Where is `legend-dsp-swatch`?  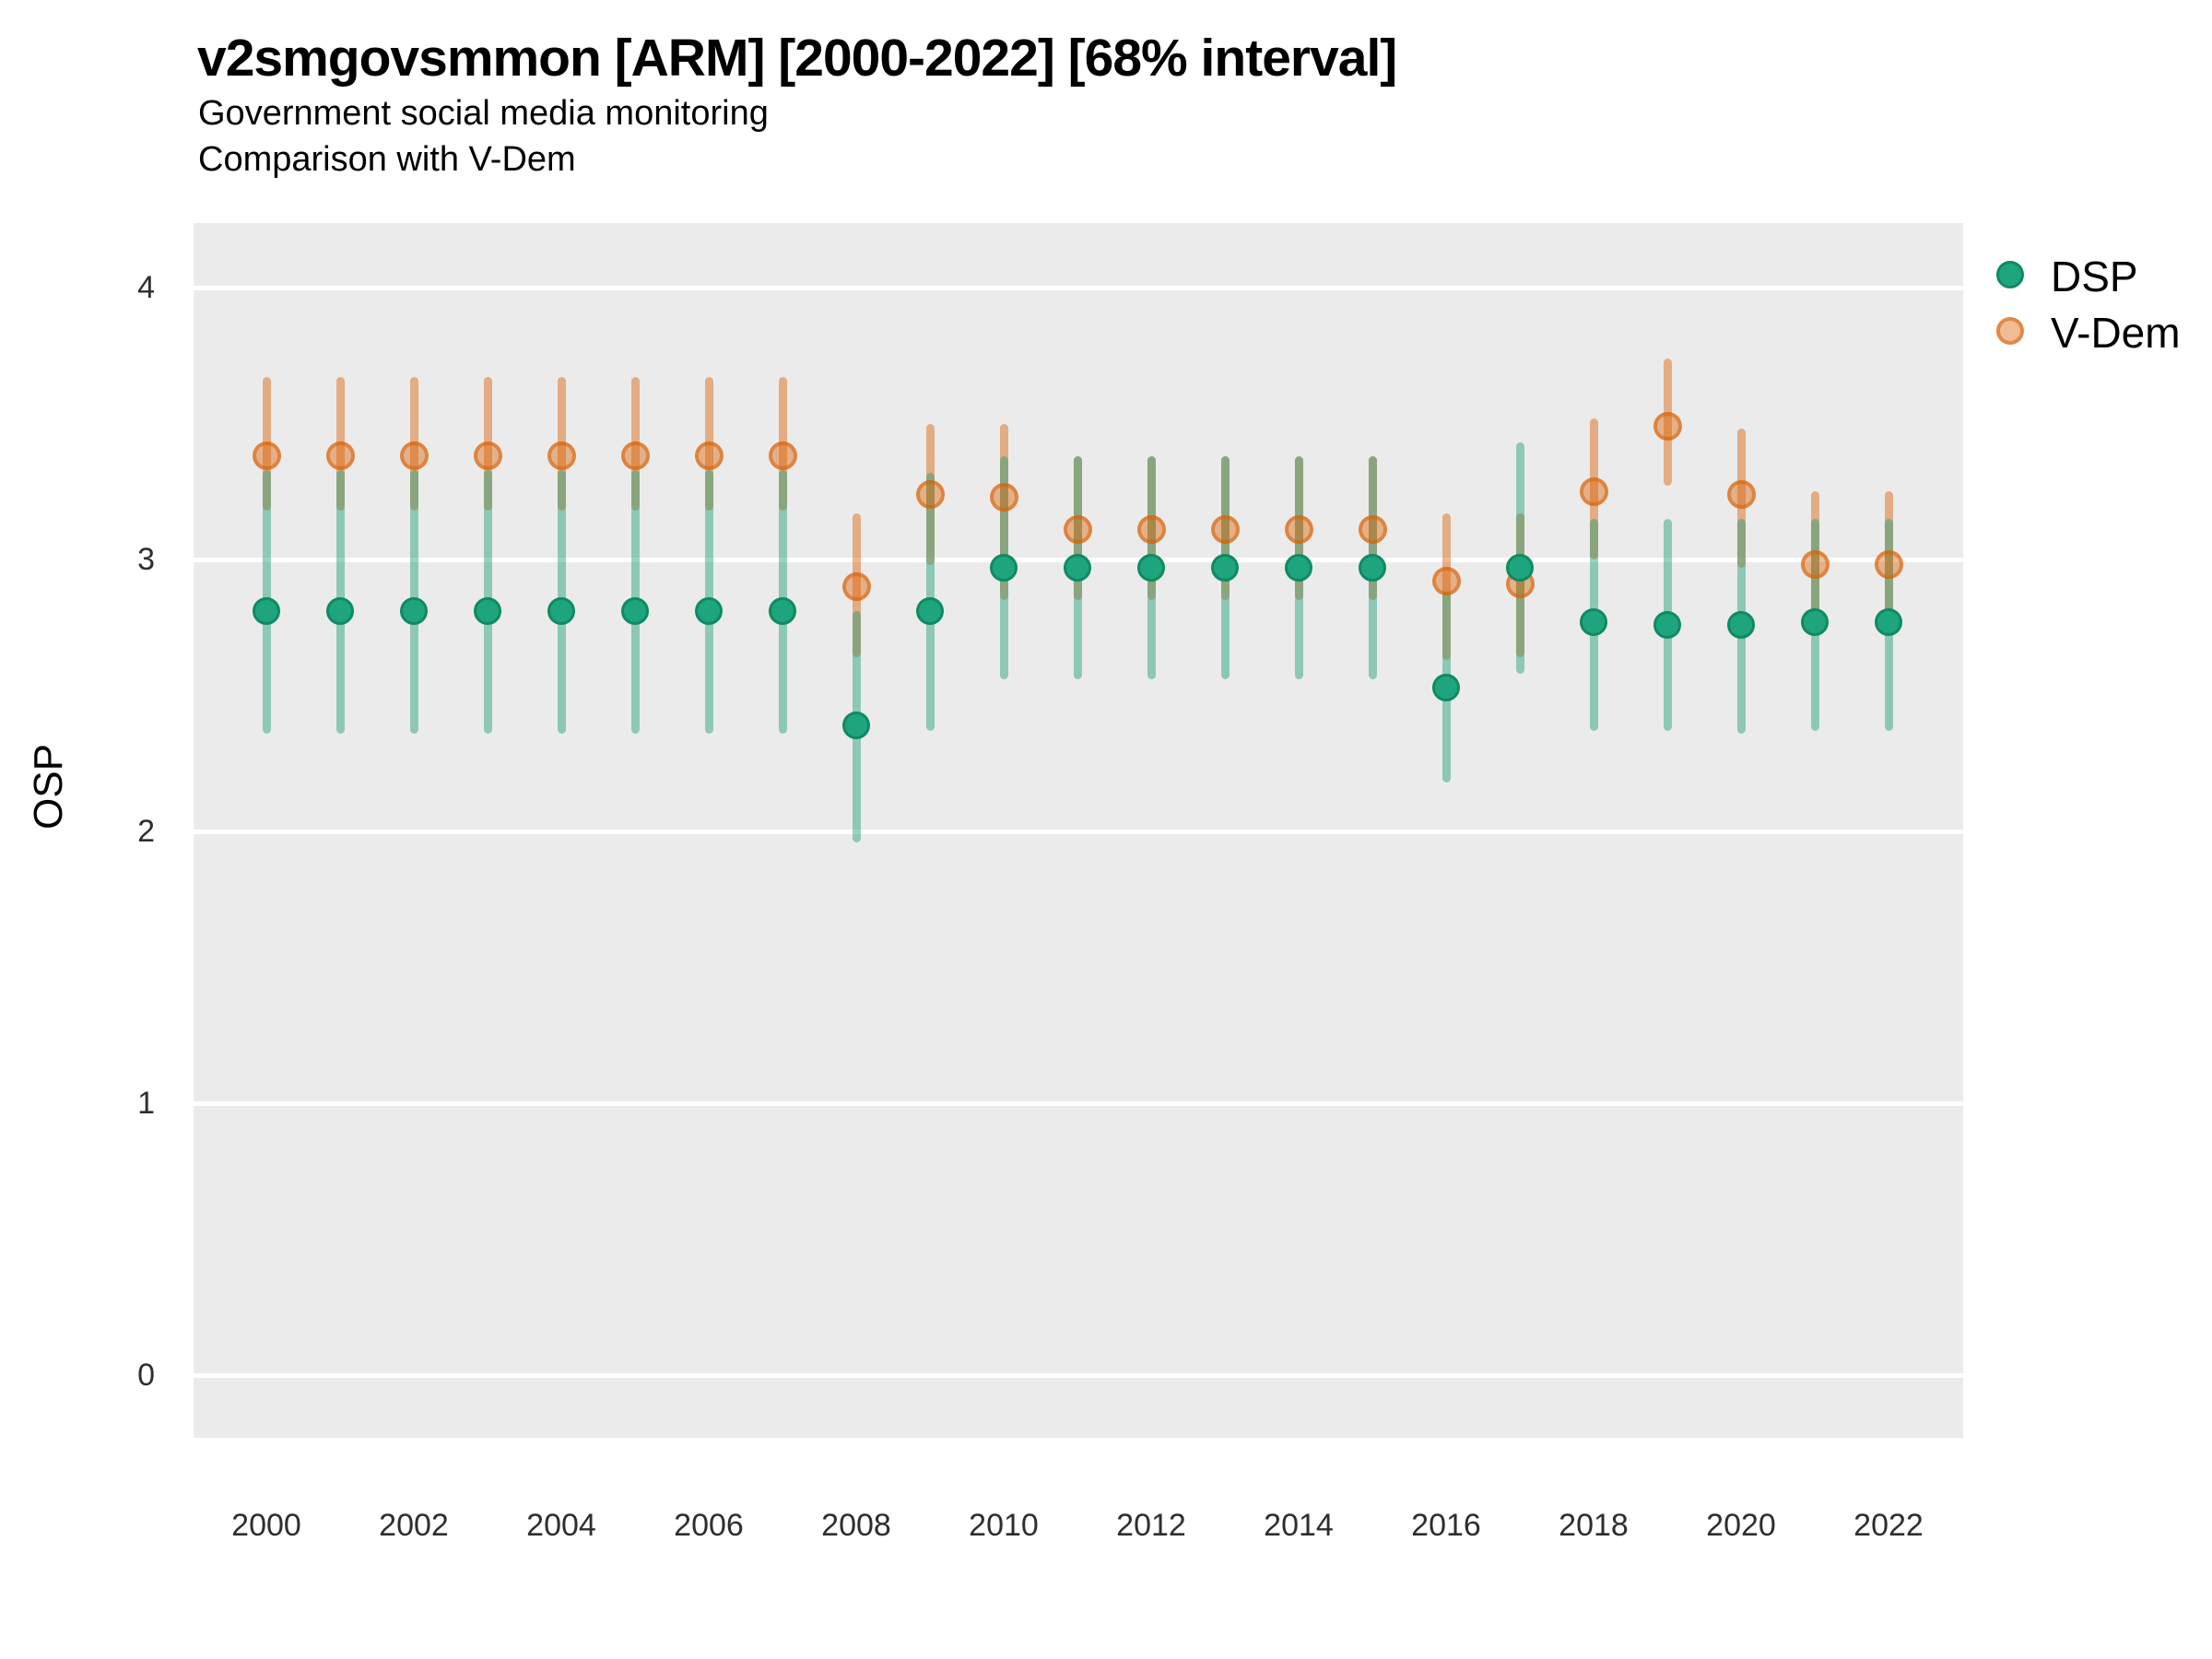
legend-dsp-swatch is located at coordinates (2010, 274).